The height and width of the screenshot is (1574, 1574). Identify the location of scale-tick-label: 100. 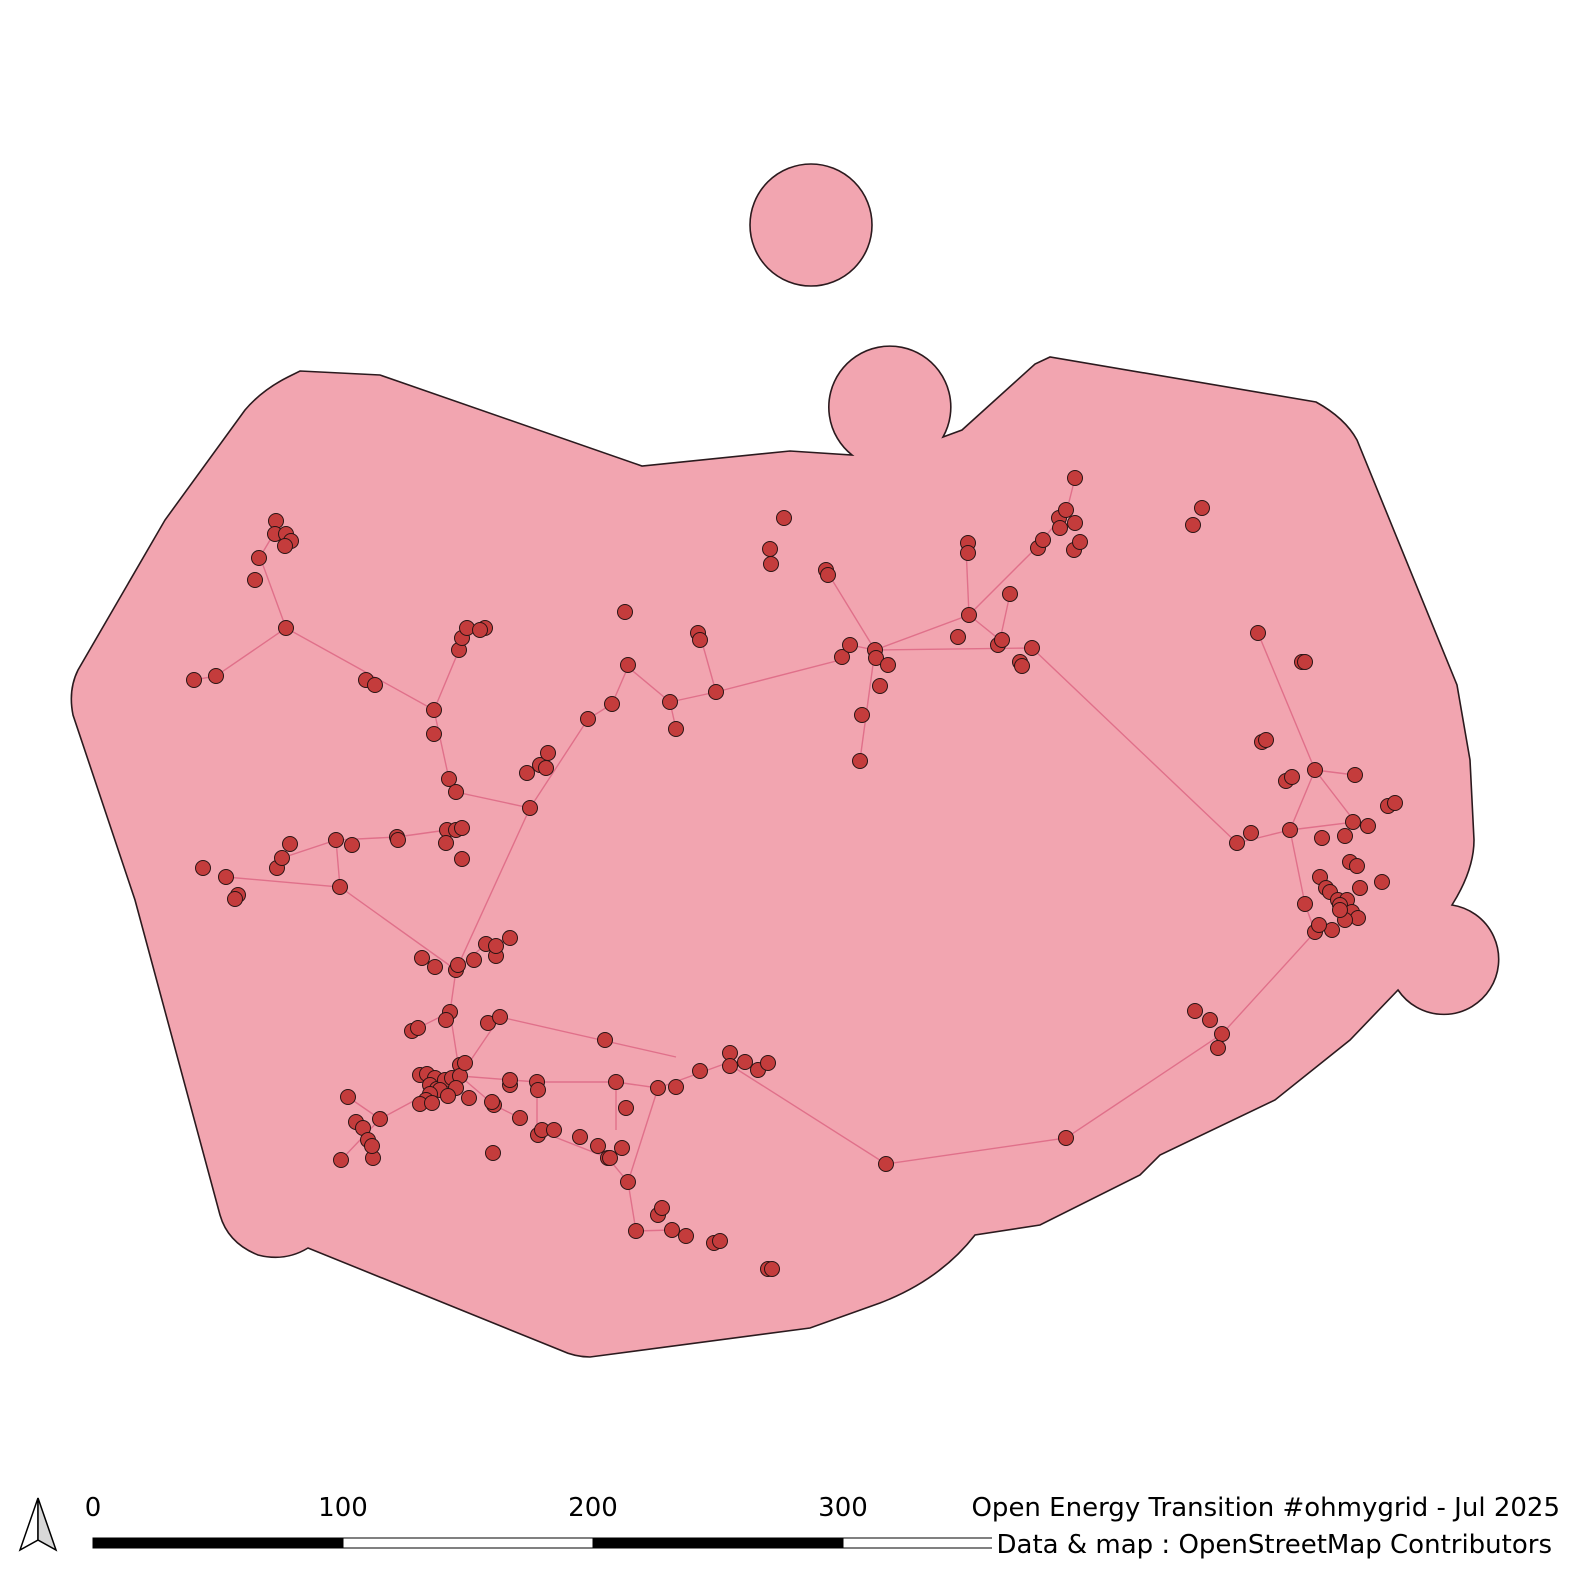
(343, 1508).